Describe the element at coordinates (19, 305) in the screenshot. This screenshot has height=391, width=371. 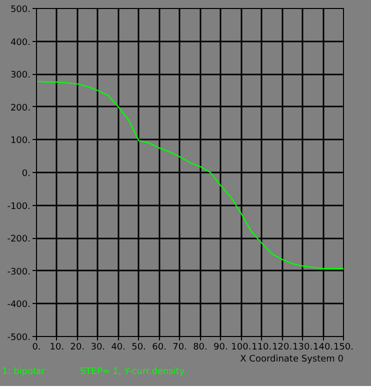
I see `y-tick-label: -400.` at that location.